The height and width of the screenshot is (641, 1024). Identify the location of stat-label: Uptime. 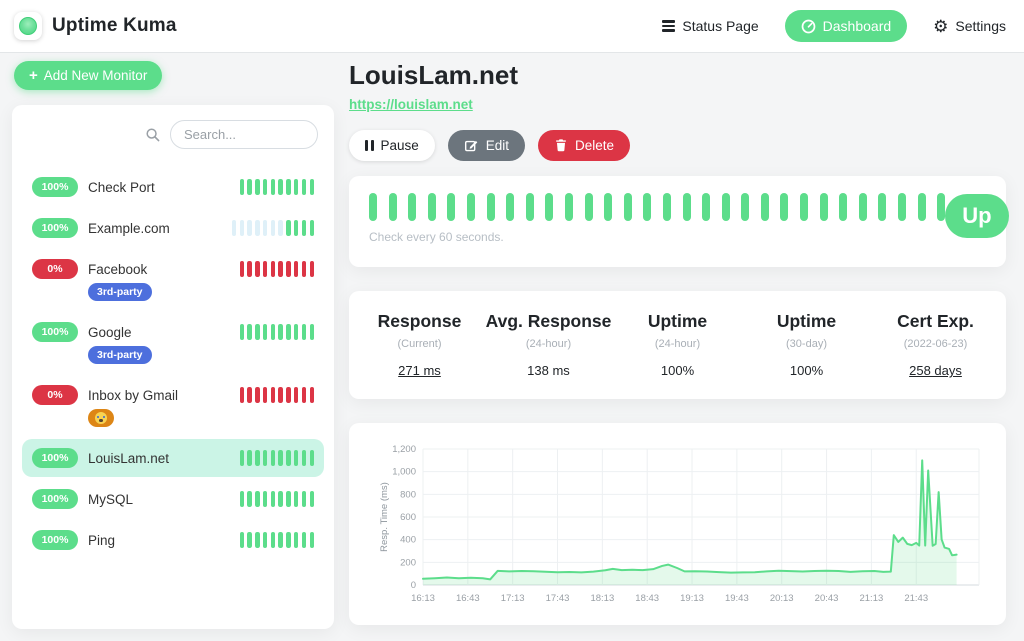
(806, 321).